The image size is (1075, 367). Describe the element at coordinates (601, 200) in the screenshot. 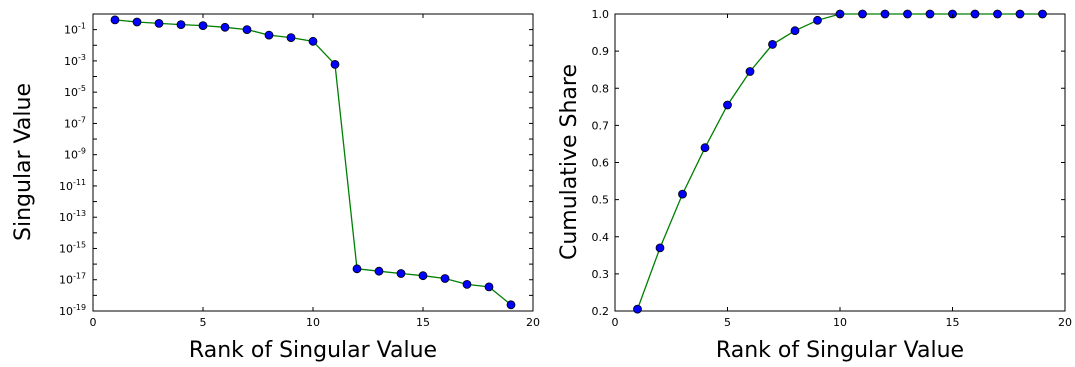

I see `y-tick-label: 0.5` at that location.